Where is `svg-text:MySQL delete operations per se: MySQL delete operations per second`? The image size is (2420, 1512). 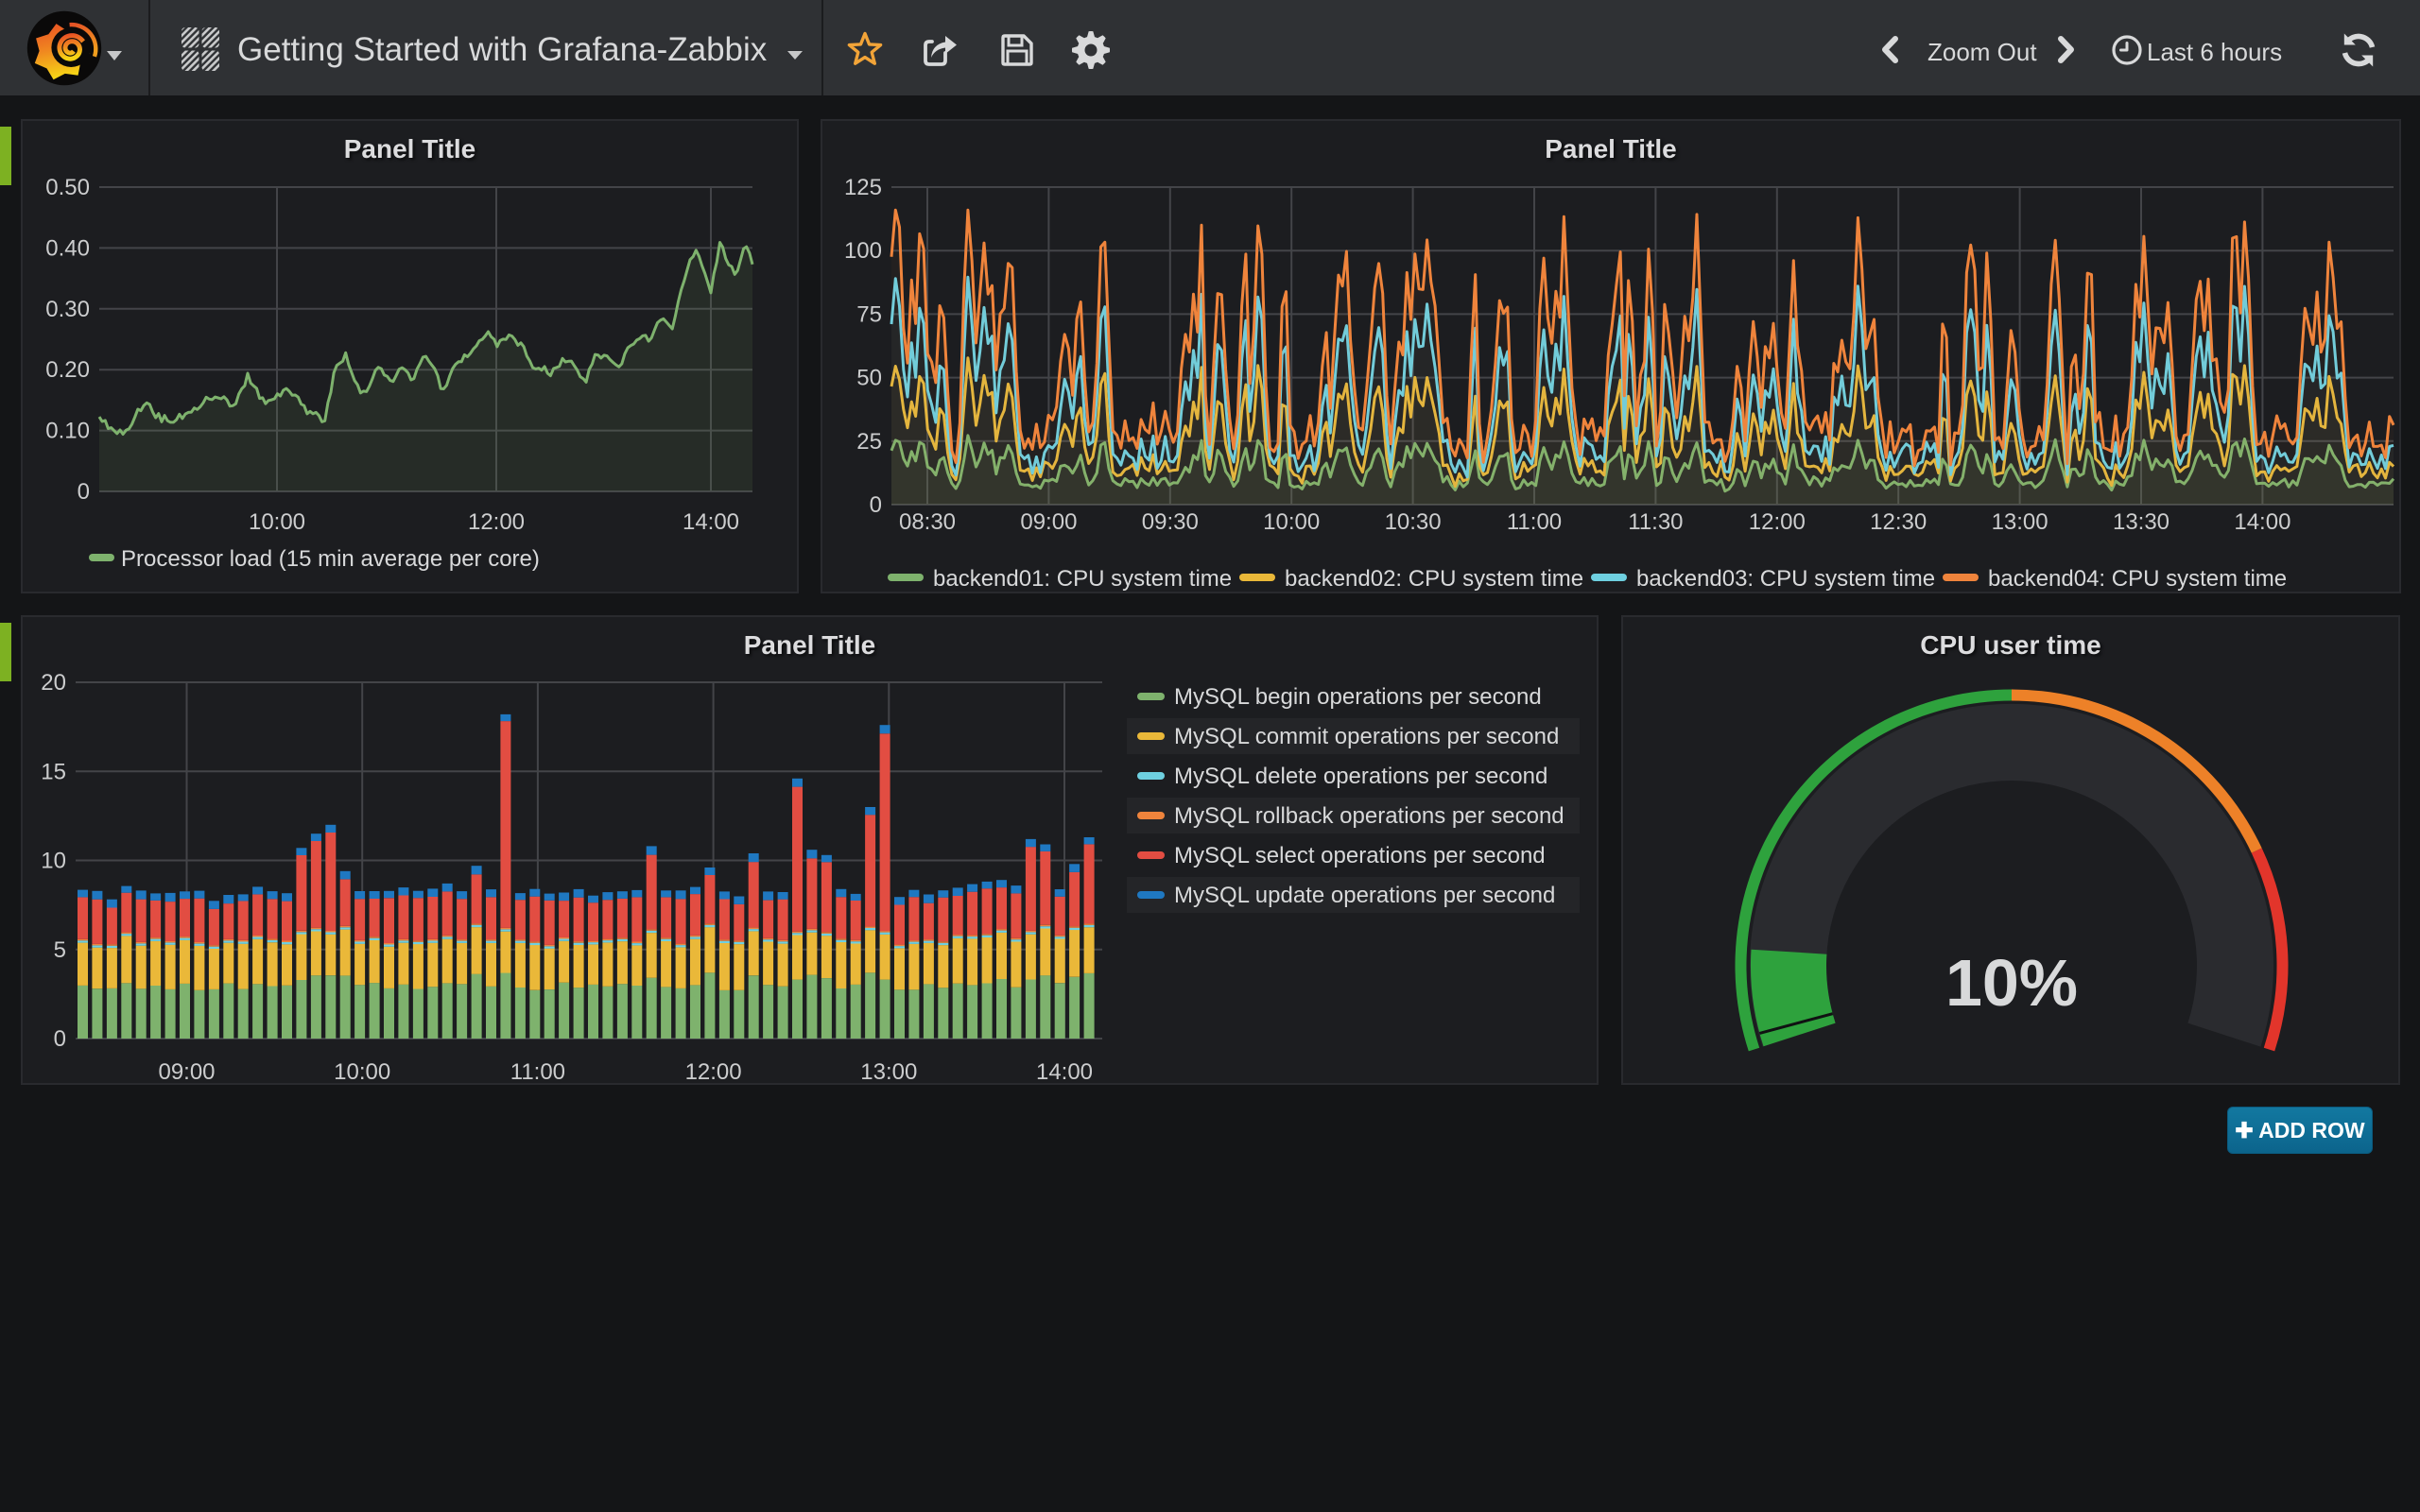
svg-text:MySQL delete operations per se: MySQL delete operations per second is located at coordinates (1360, 776).